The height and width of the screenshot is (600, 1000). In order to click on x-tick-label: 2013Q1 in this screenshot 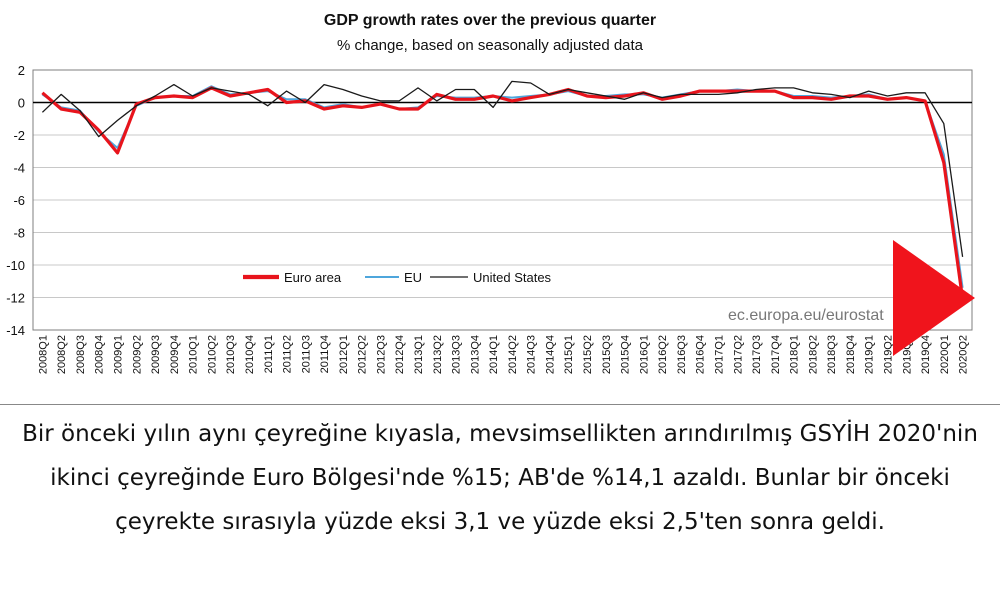, I will do `click(419, 354)`.